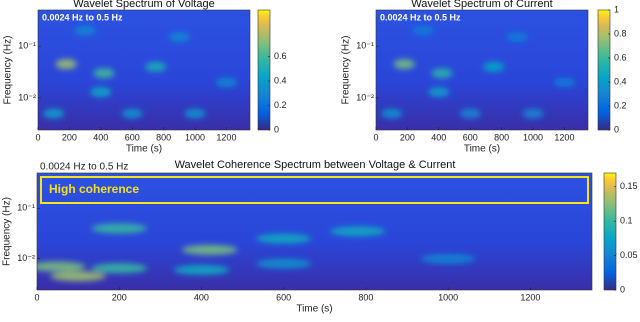  What do you see at coordinates (629, 255) in the screenshot?
I see `colorbar-tick-label: 0.05` at bounding box center [629, 255].